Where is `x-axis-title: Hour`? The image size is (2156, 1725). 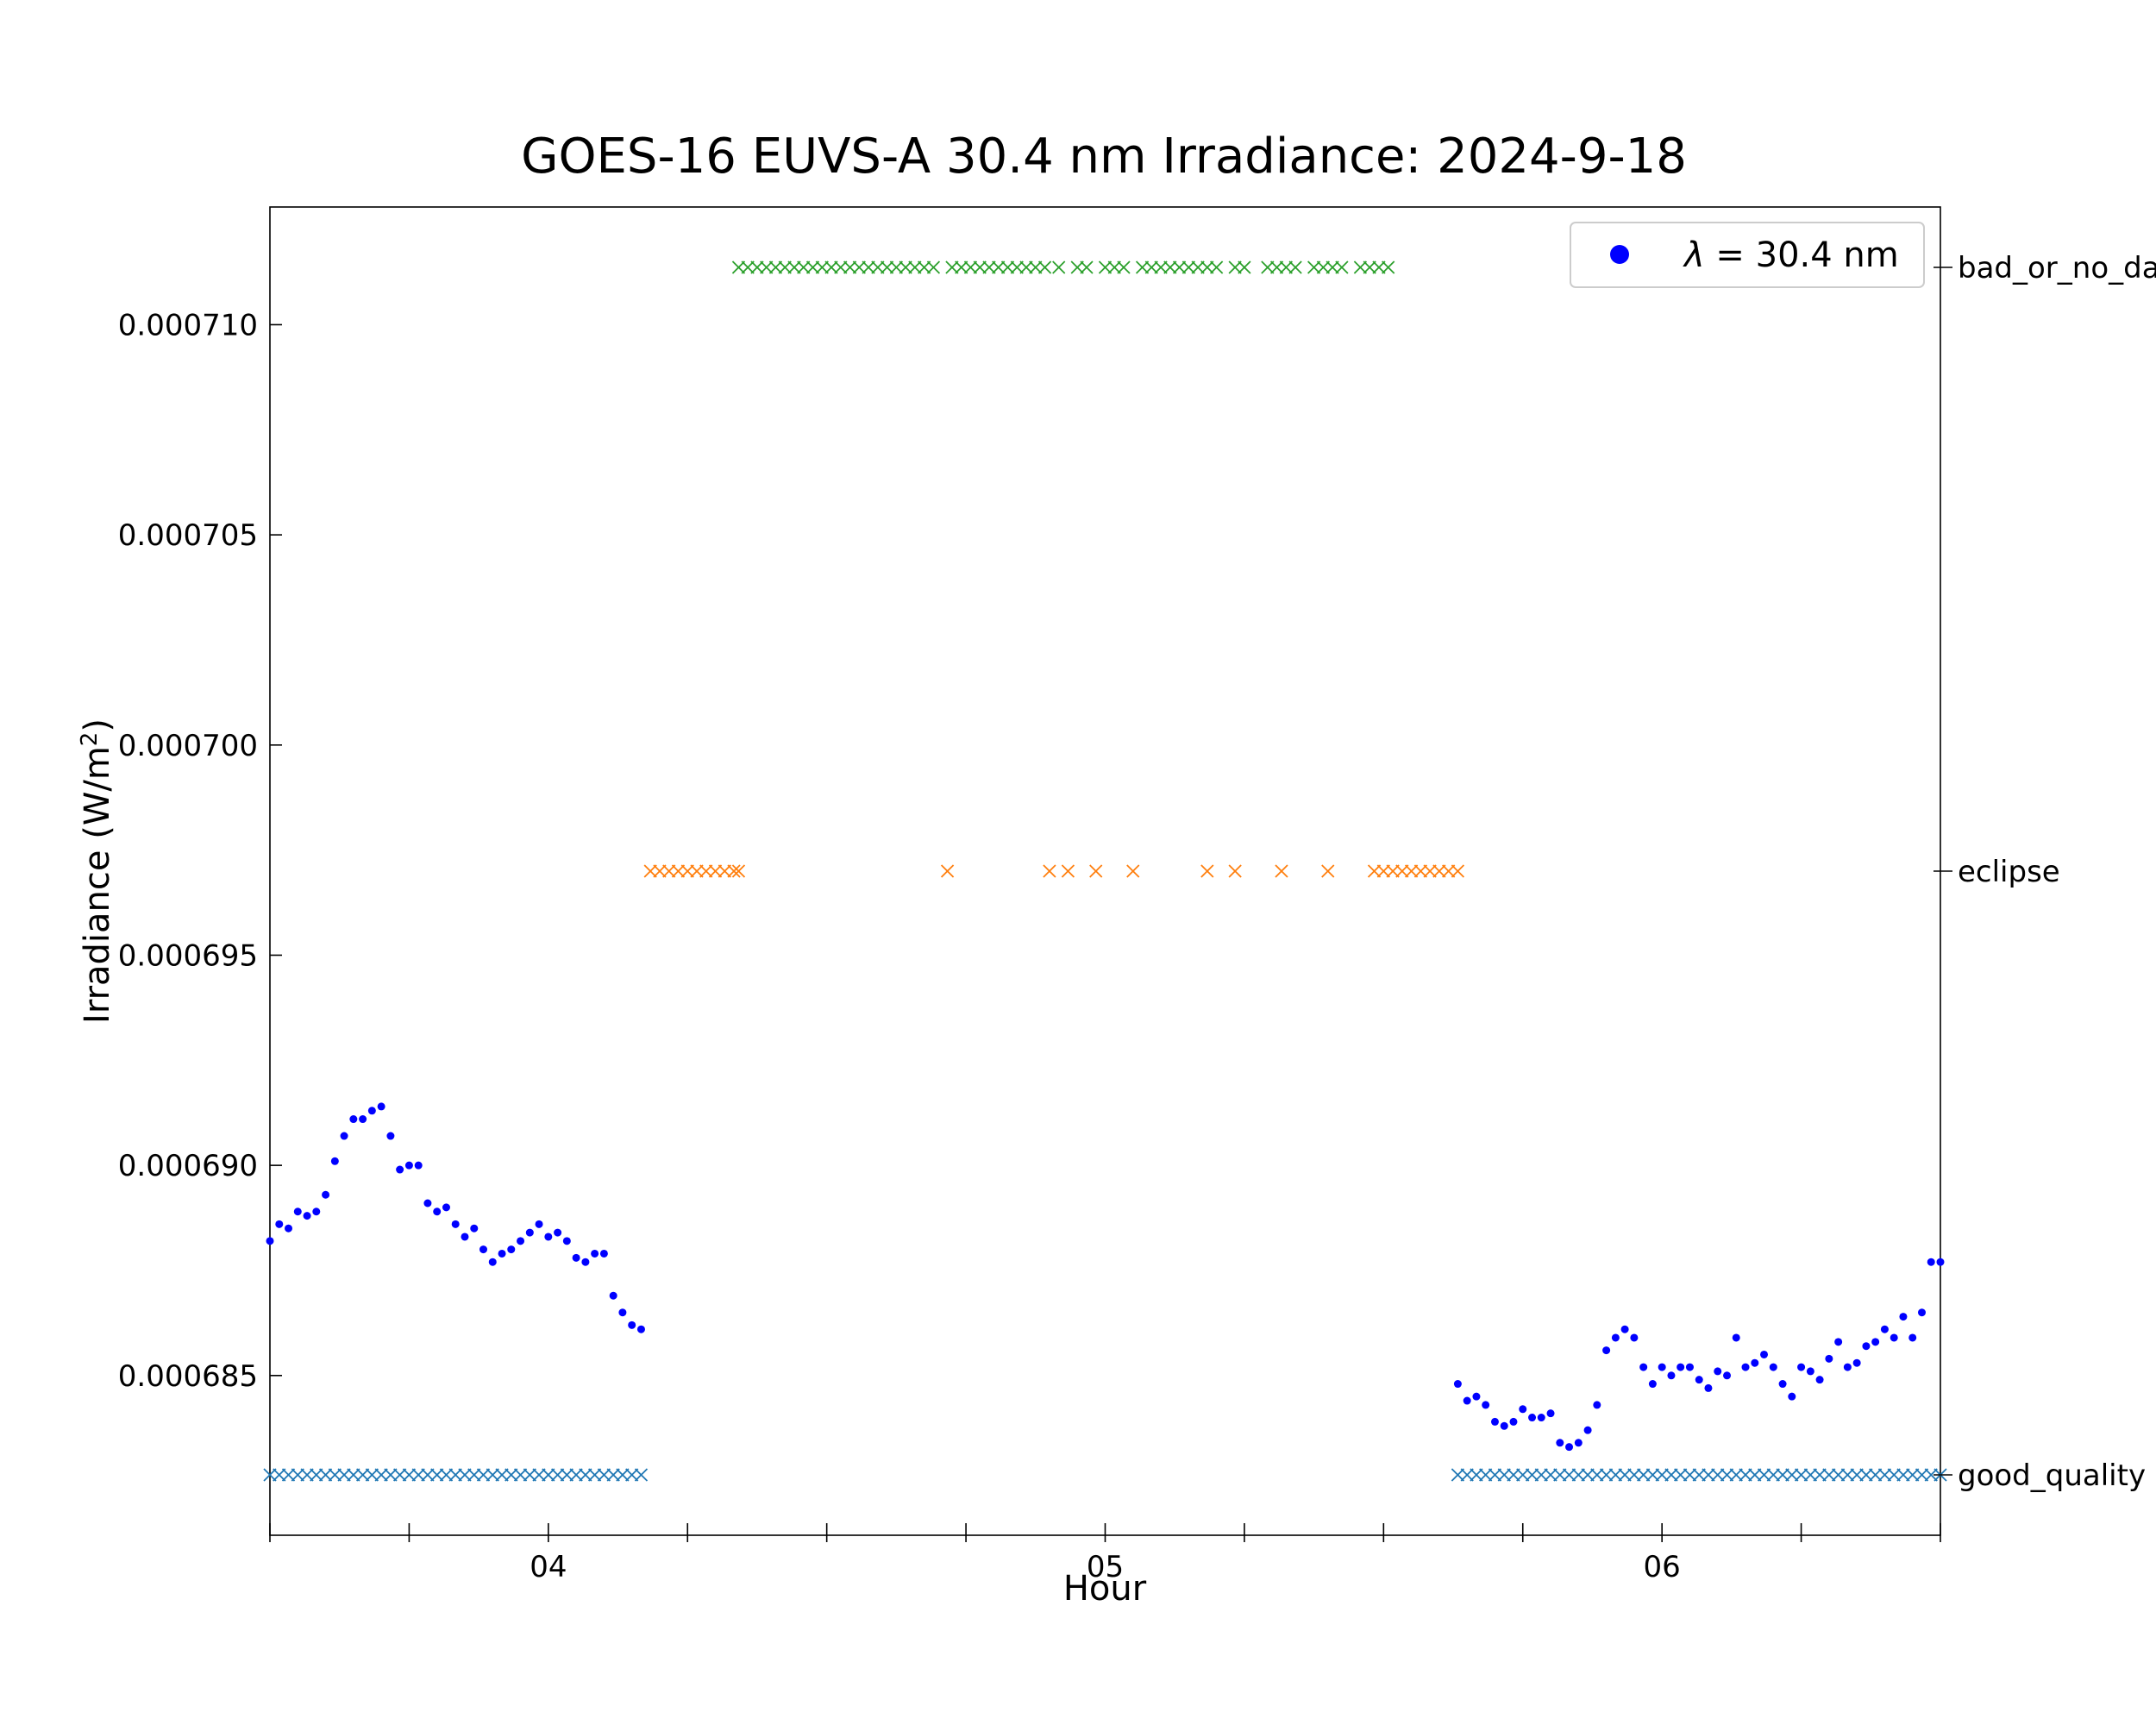 x-axis-title: Hour is located at coordinates (1105, 1589).